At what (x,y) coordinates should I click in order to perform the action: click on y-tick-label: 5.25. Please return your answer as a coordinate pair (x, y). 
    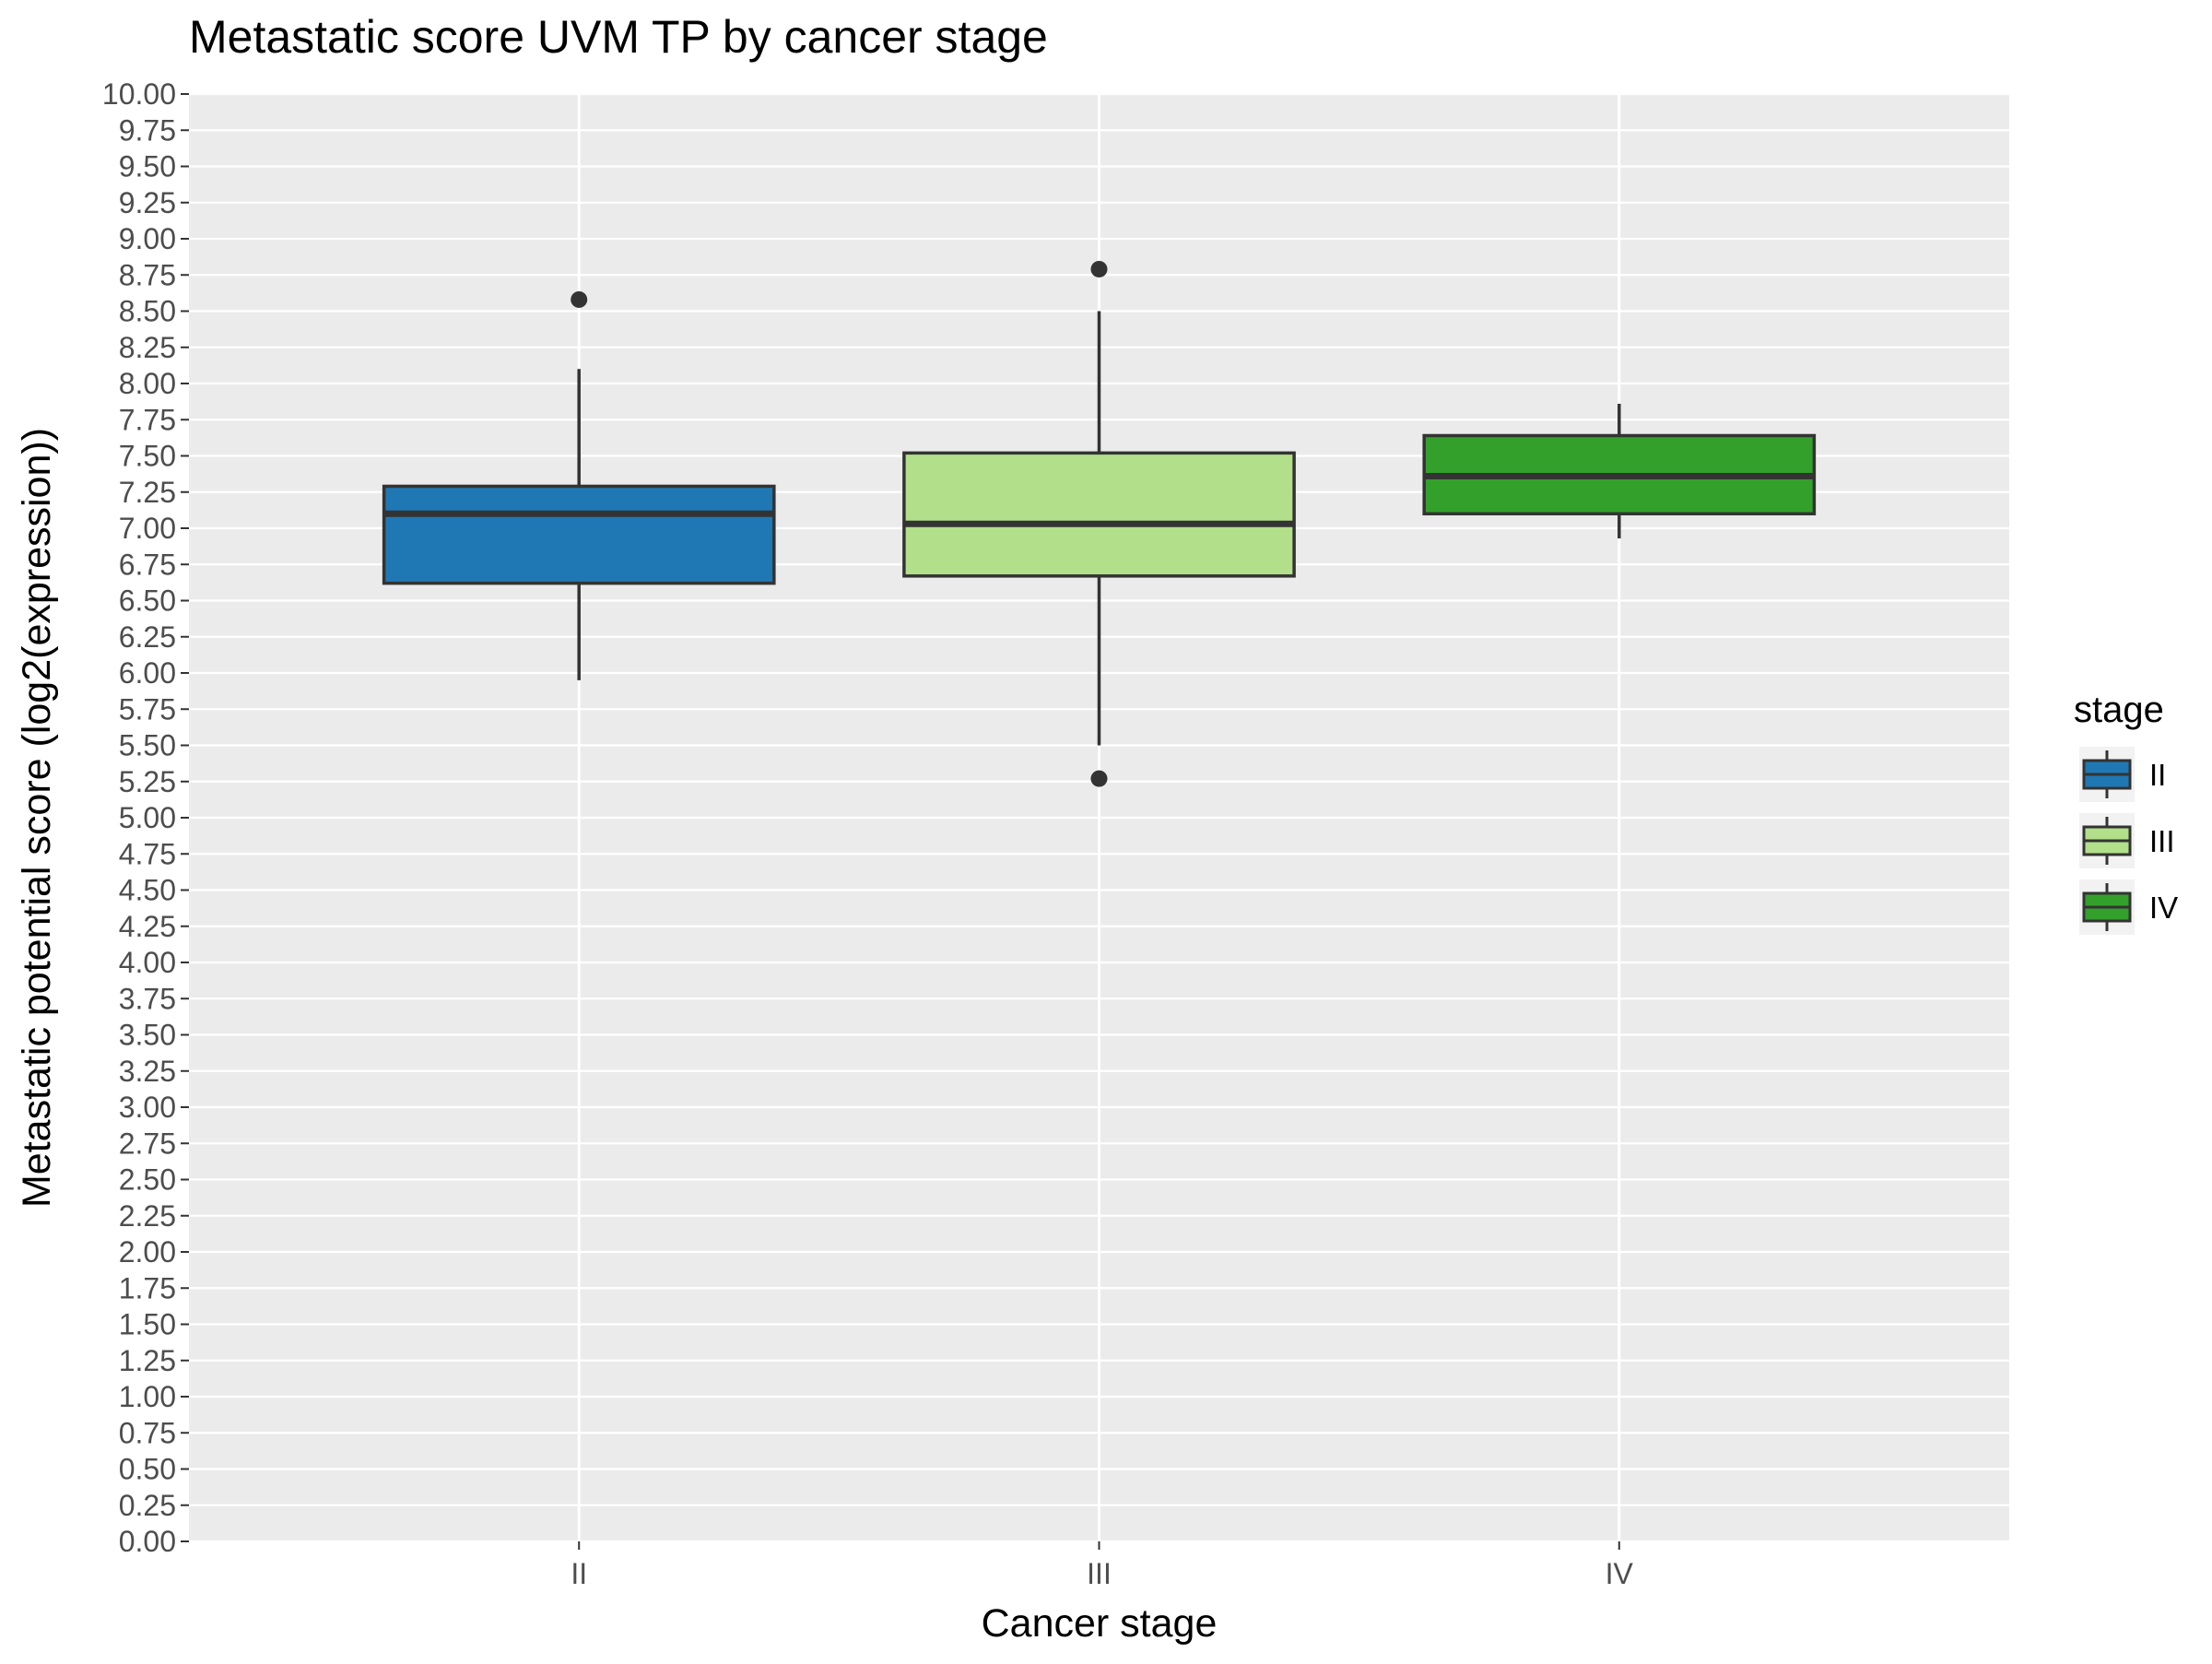
    Looking at the image, I should click on (147, 781).